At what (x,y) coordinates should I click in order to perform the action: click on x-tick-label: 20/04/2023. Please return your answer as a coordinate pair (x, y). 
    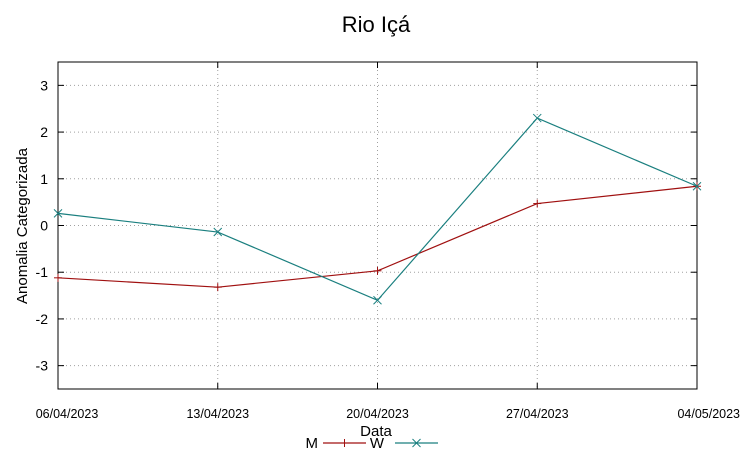
    Looking at the image, I should click on (377, 414).